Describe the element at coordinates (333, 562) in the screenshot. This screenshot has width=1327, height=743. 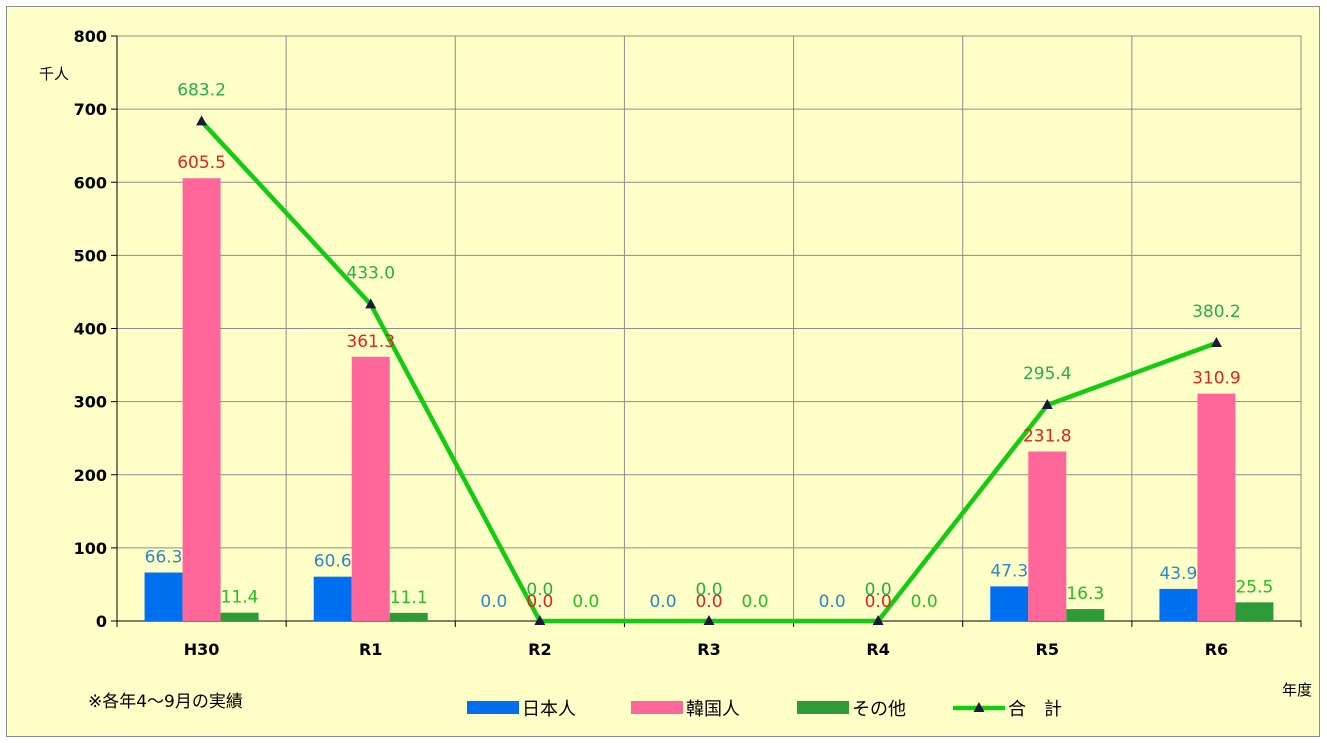
I see `data-label: 60.6` at that location.